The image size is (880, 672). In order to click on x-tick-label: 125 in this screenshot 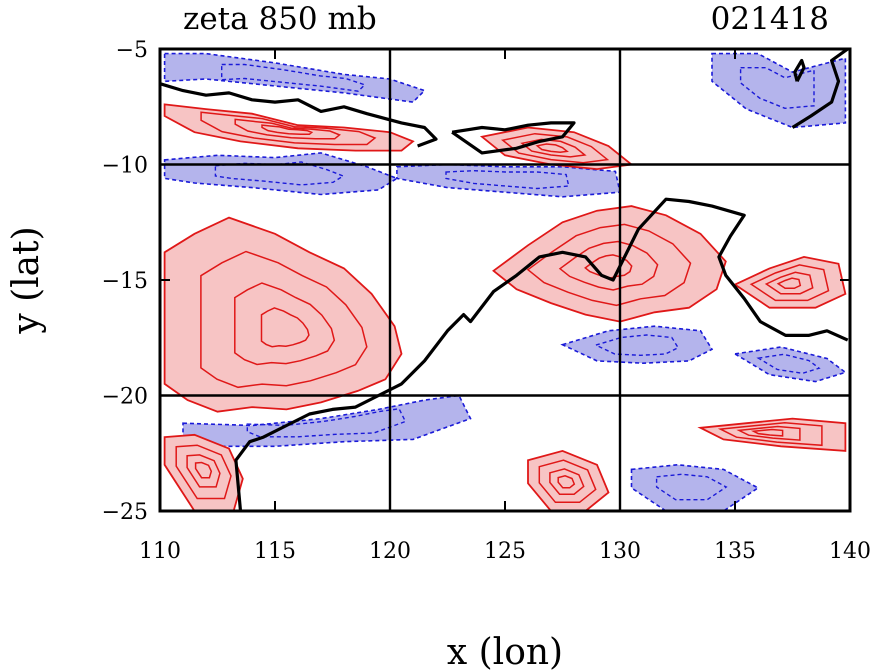, I will do `click(505, 551)`.